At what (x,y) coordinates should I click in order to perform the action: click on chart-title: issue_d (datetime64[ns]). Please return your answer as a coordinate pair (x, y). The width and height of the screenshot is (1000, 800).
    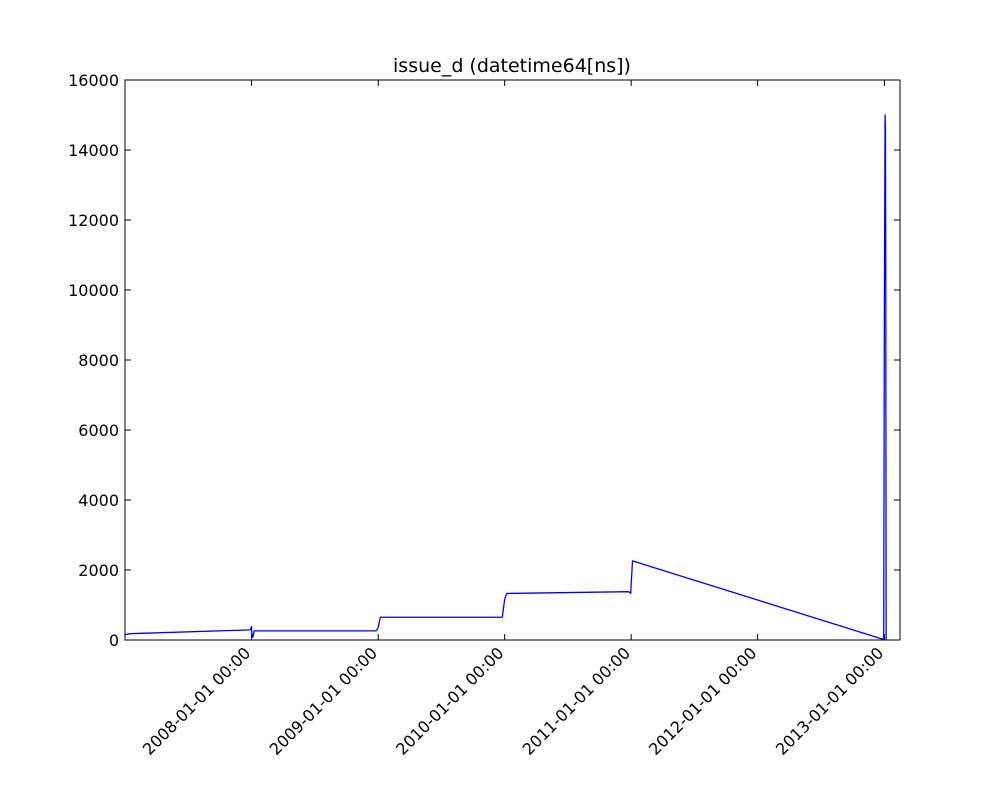
    Looking at the image, I should click on (512, 66).